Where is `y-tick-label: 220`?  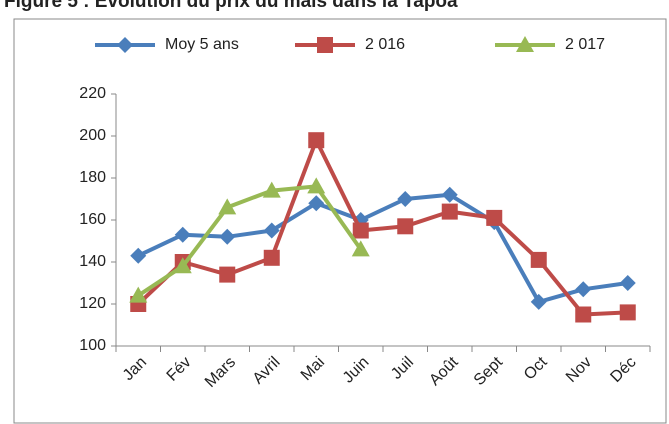
y-tick-label: 220 is located at coordinates (92, 93).